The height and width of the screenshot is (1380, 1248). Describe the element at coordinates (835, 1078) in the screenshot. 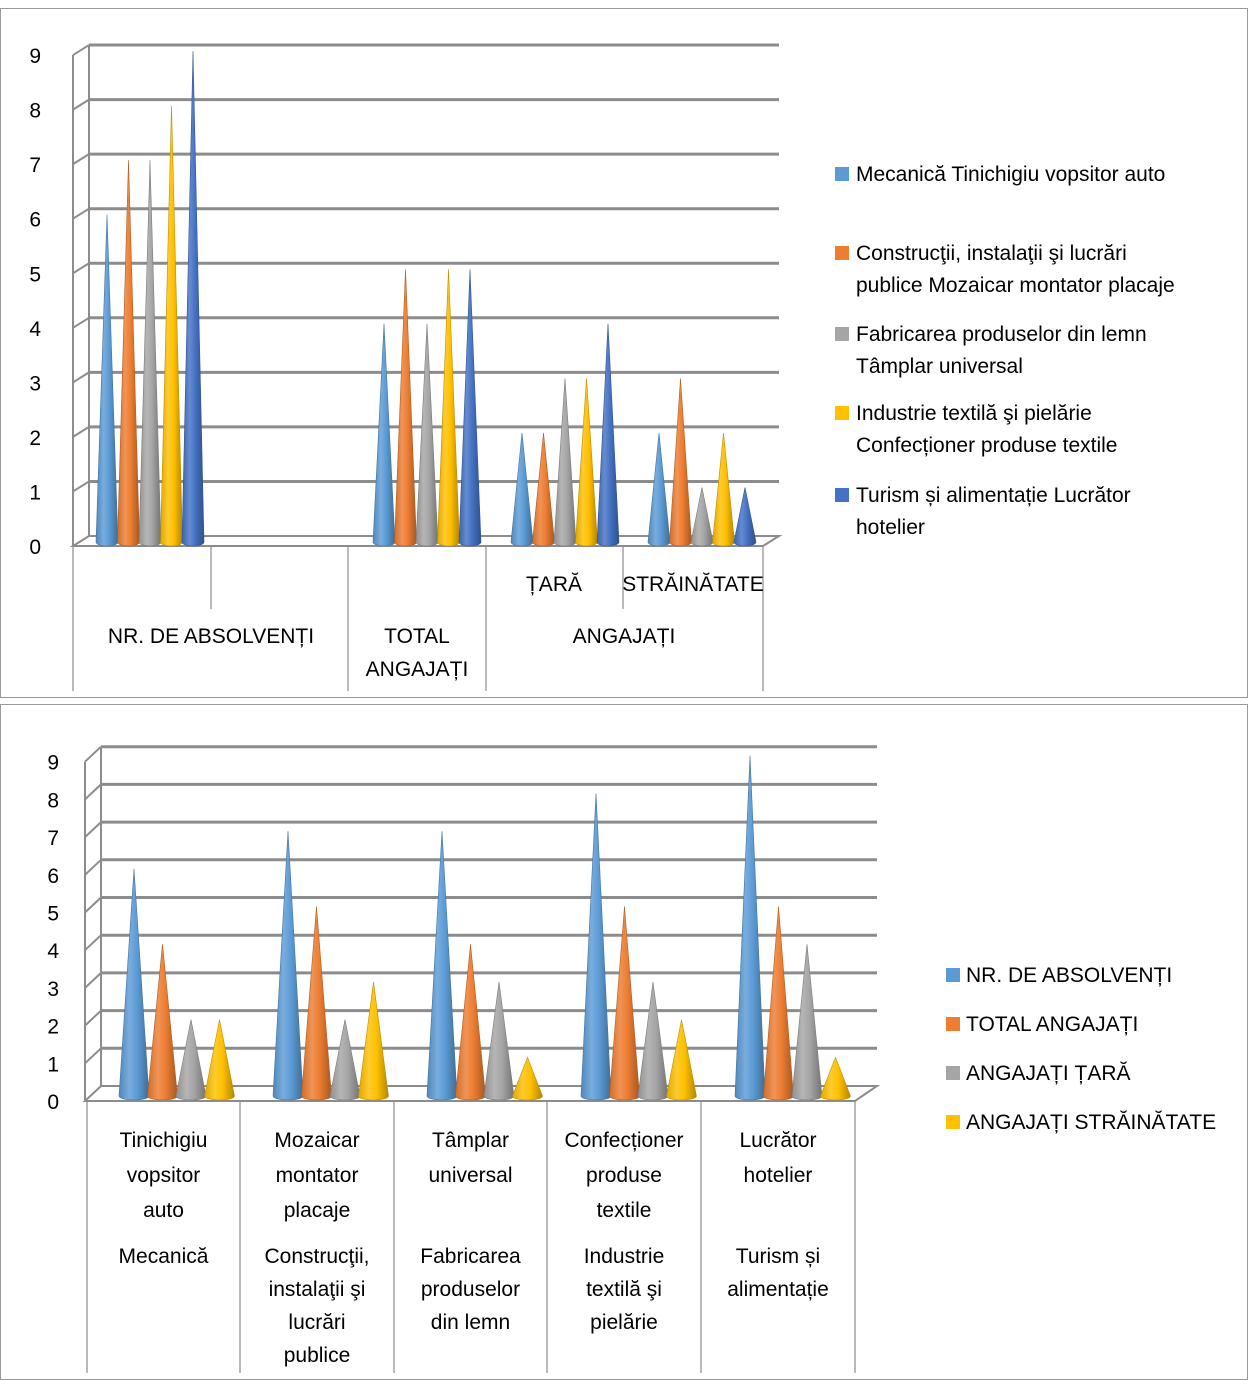

I see `chart2-cone-lucrator-angajati-strainatate` at that location.